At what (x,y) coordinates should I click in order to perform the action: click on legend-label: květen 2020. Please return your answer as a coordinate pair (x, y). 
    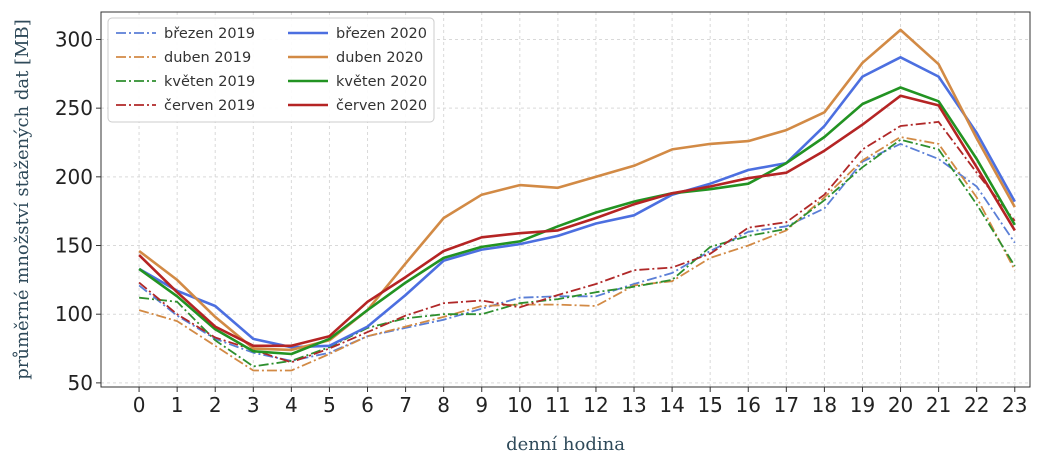
    Looking at the image, I should click on (381, 82).